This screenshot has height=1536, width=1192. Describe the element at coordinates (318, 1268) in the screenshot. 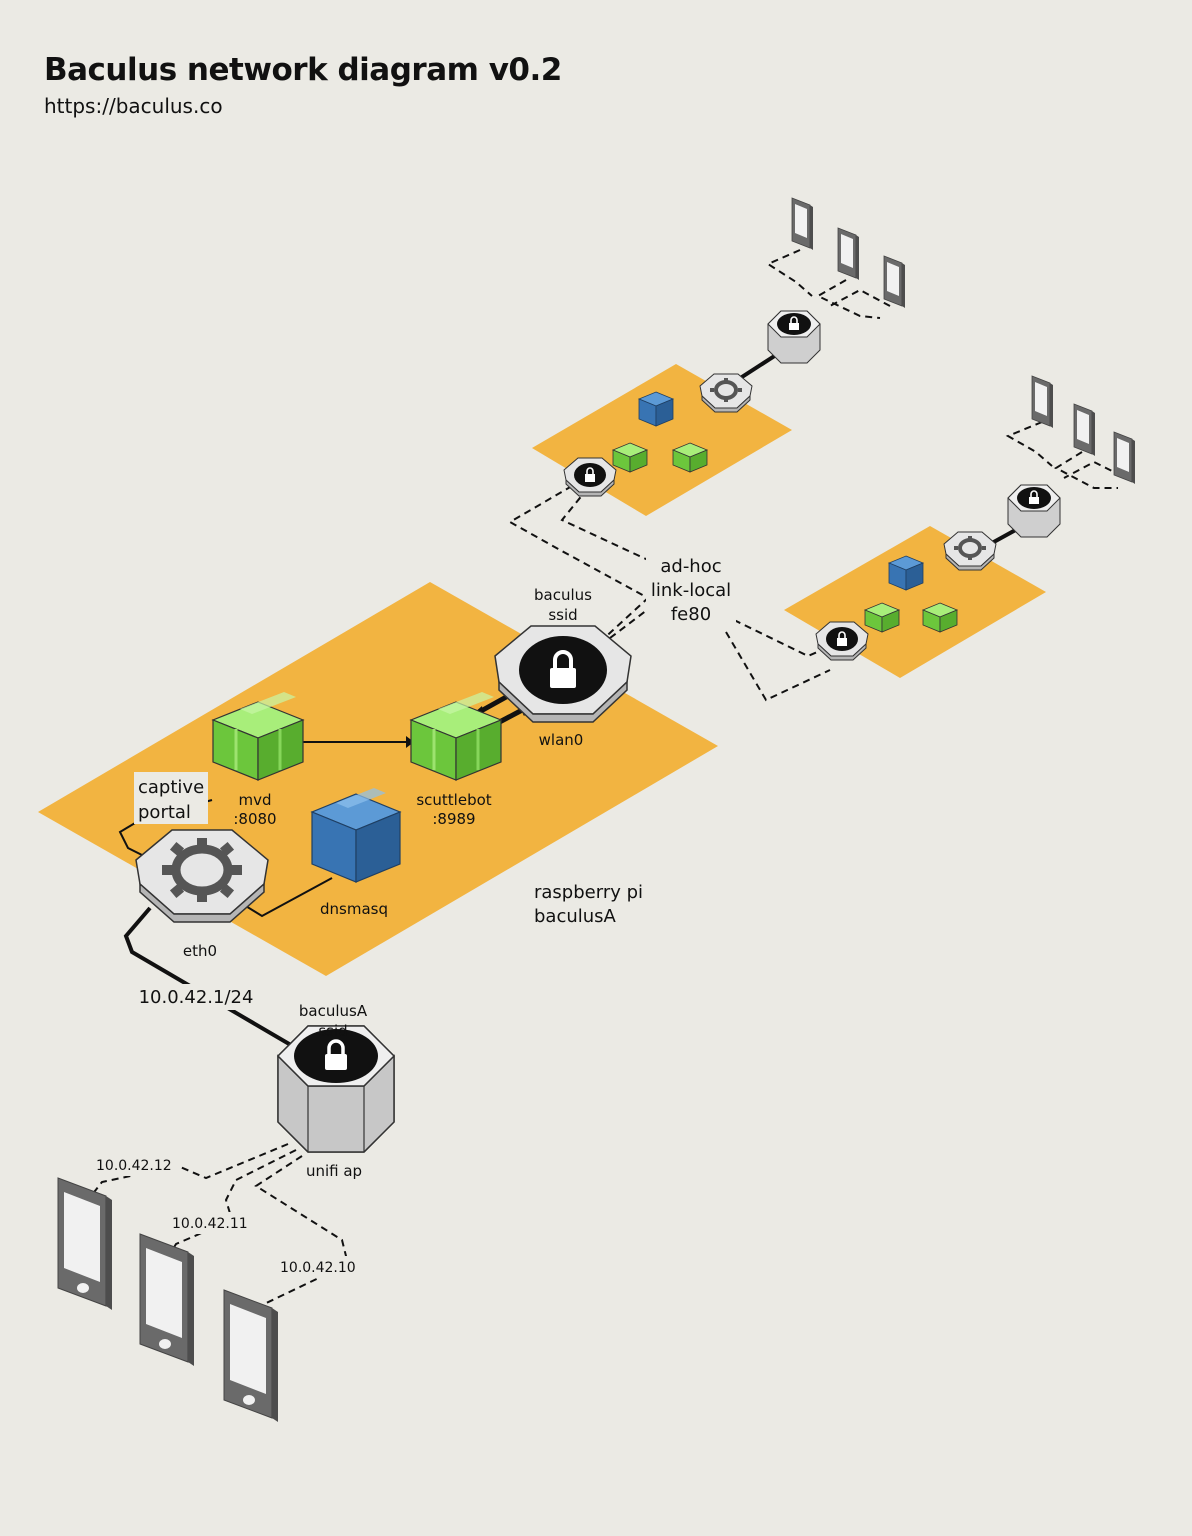

I see `ip-address-label: 10.0.42.10` at that location.